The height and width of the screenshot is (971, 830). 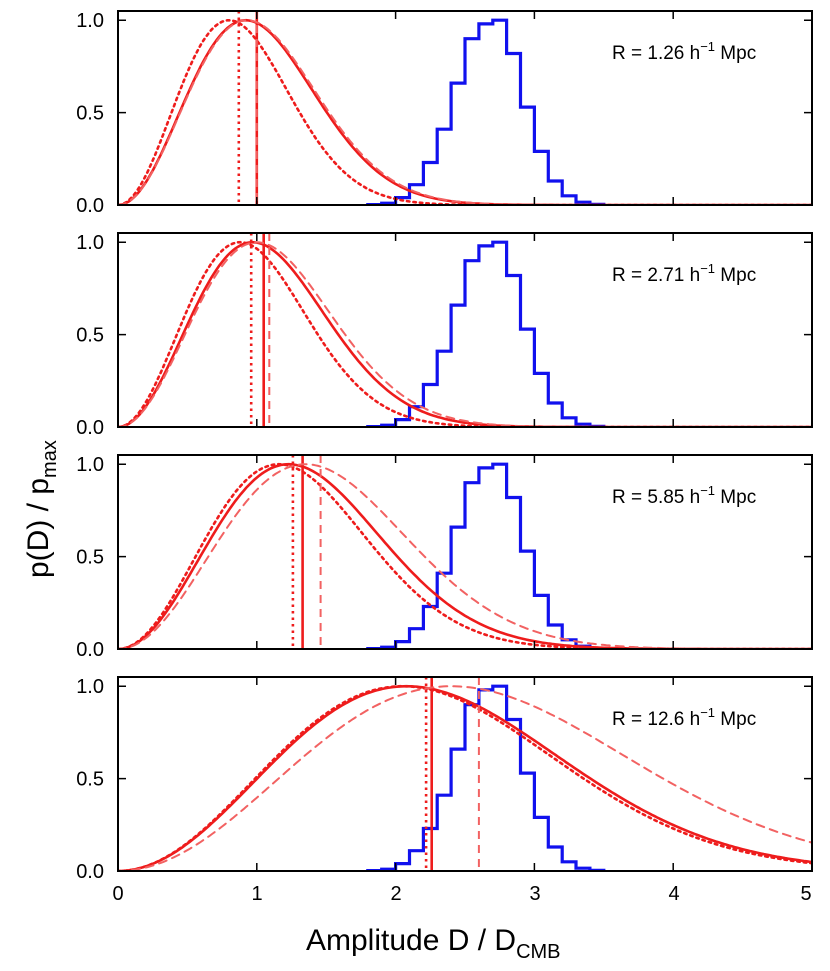 I want to click on panel-label: R = 12.6 h−1 Mpc, so click(x=684, y=717).